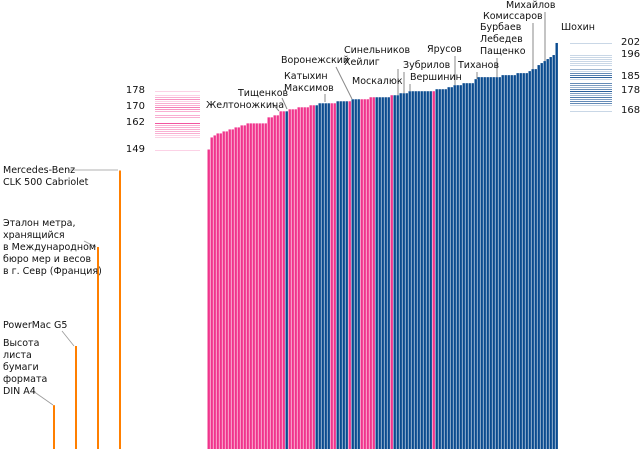 The height and width of the screenshot is (449, 640). I want to click on label-line: DIN A4, so click(19, 391).